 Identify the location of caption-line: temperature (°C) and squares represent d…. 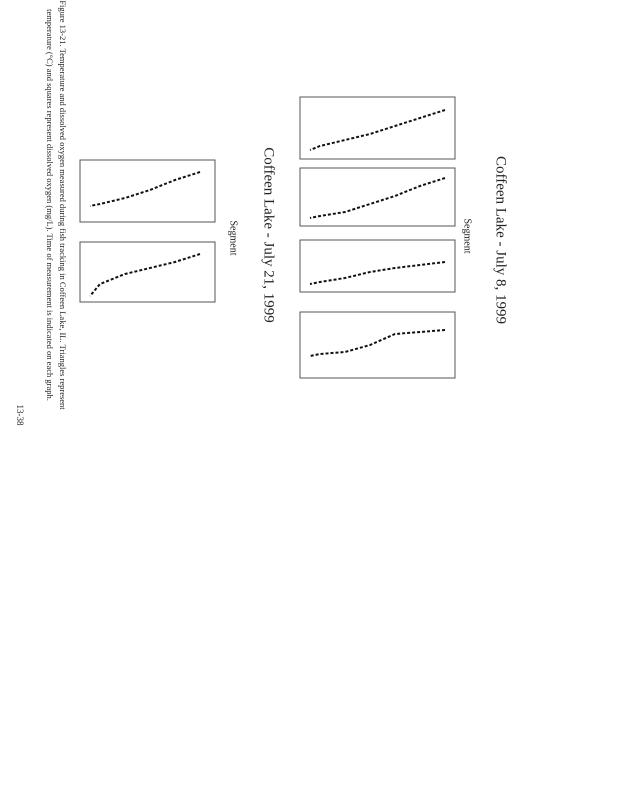
(50, 205).